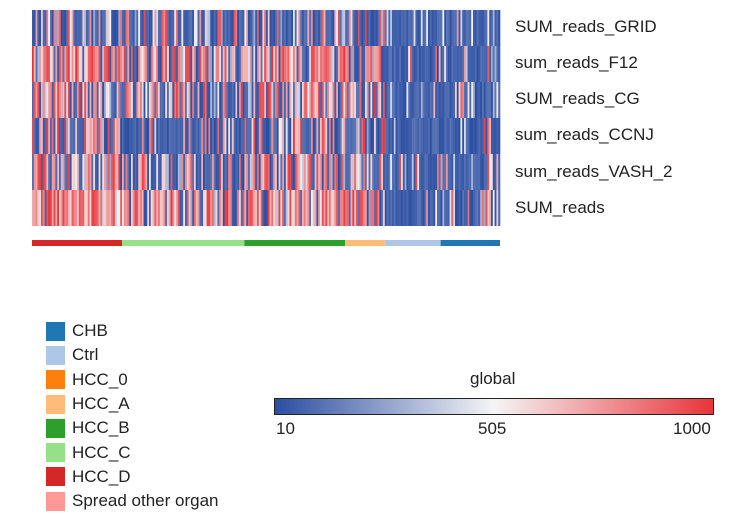 This screenshot has width=730, height=525. Describe the element at coordinates (55, 453) in the screenshot. I see `legend-swatch` at that location.